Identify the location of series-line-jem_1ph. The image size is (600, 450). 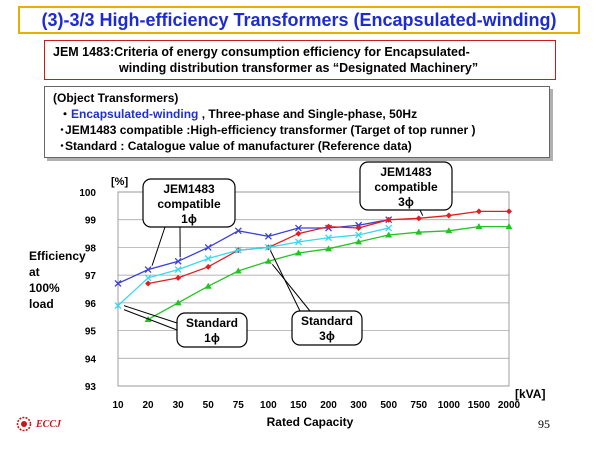
(253, 252).